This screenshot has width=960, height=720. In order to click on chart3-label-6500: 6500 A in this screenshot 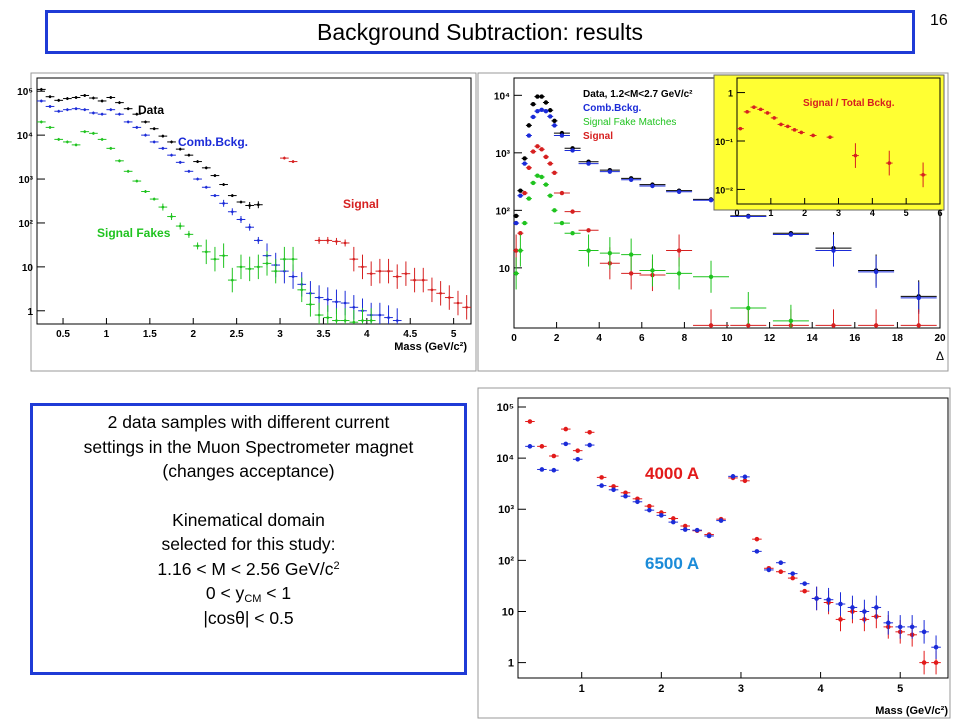, I will do `click(672, 563)`.